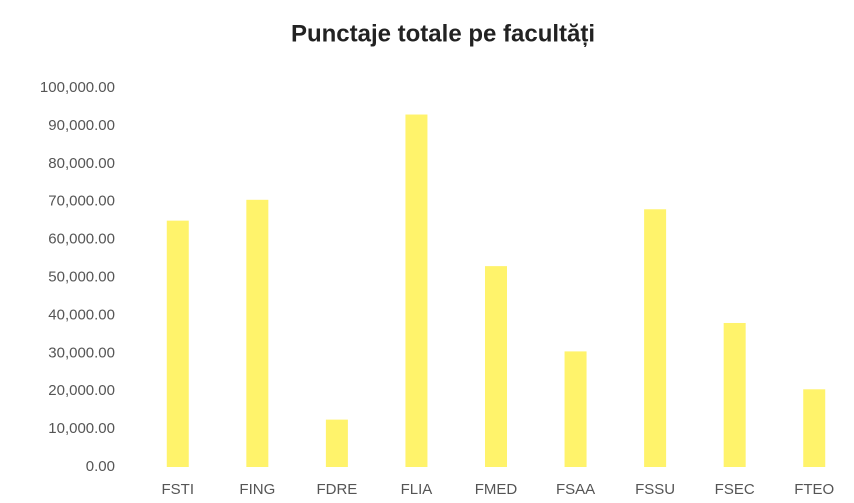 The image size is (854, 503). What do you see at coordinates (81, 239) in the screenshot?
I see `y-tick-label: 60,000.00` at bounding box center [81, 239].